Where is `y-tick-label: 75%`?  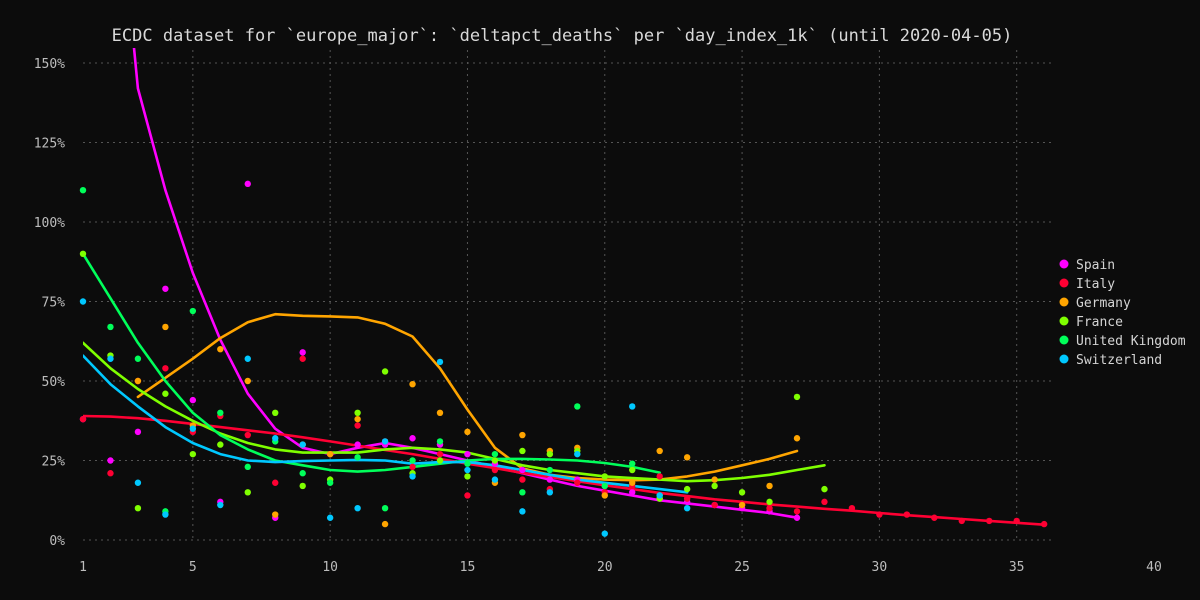 y-tick-label: 75% is located at coordinates (54, 303).